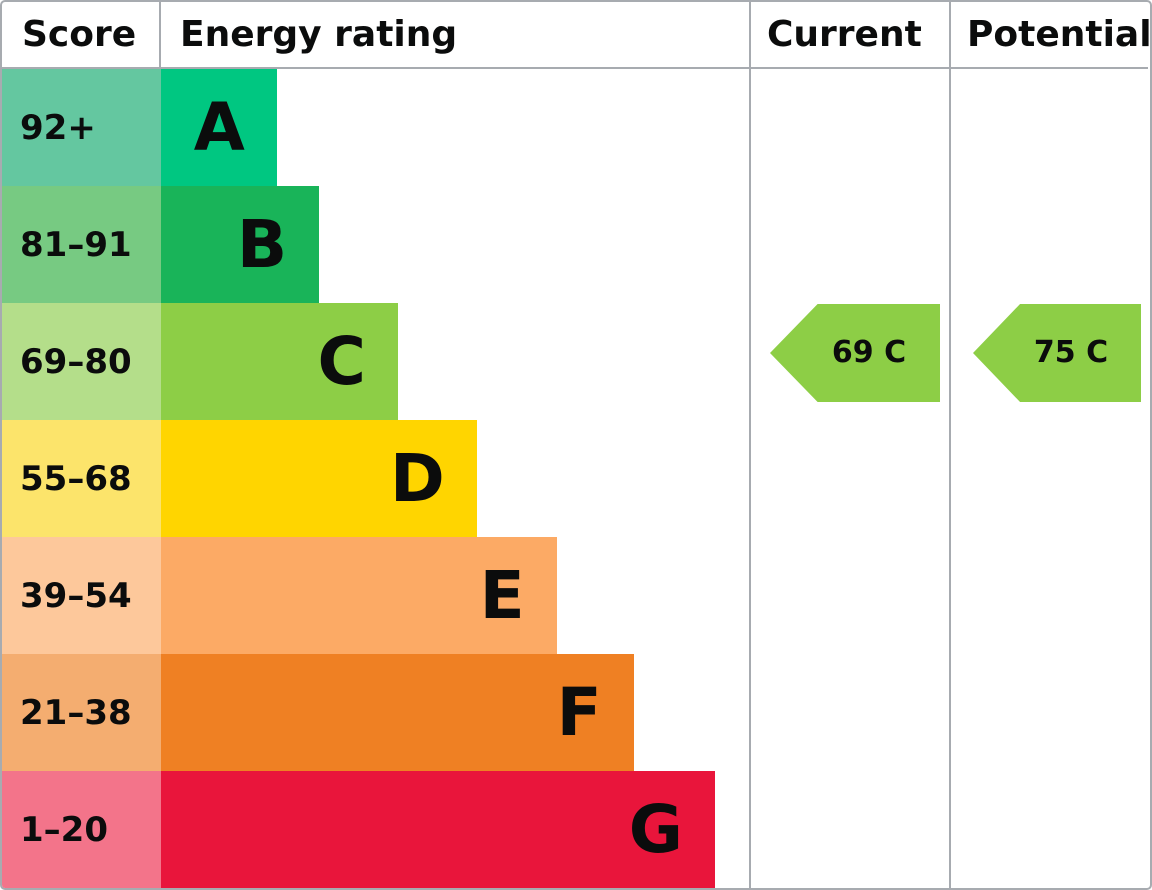 This screenshot has height=890, width=1152. I want to click on col-header-score: Score, so click(81, 34).